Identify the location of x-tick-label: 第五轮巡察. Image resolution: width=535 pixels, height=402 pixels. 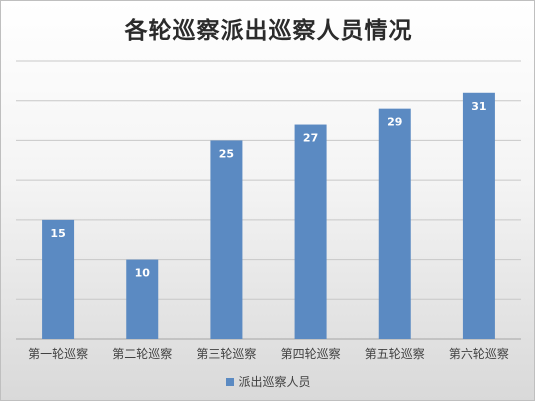
(395, 354).